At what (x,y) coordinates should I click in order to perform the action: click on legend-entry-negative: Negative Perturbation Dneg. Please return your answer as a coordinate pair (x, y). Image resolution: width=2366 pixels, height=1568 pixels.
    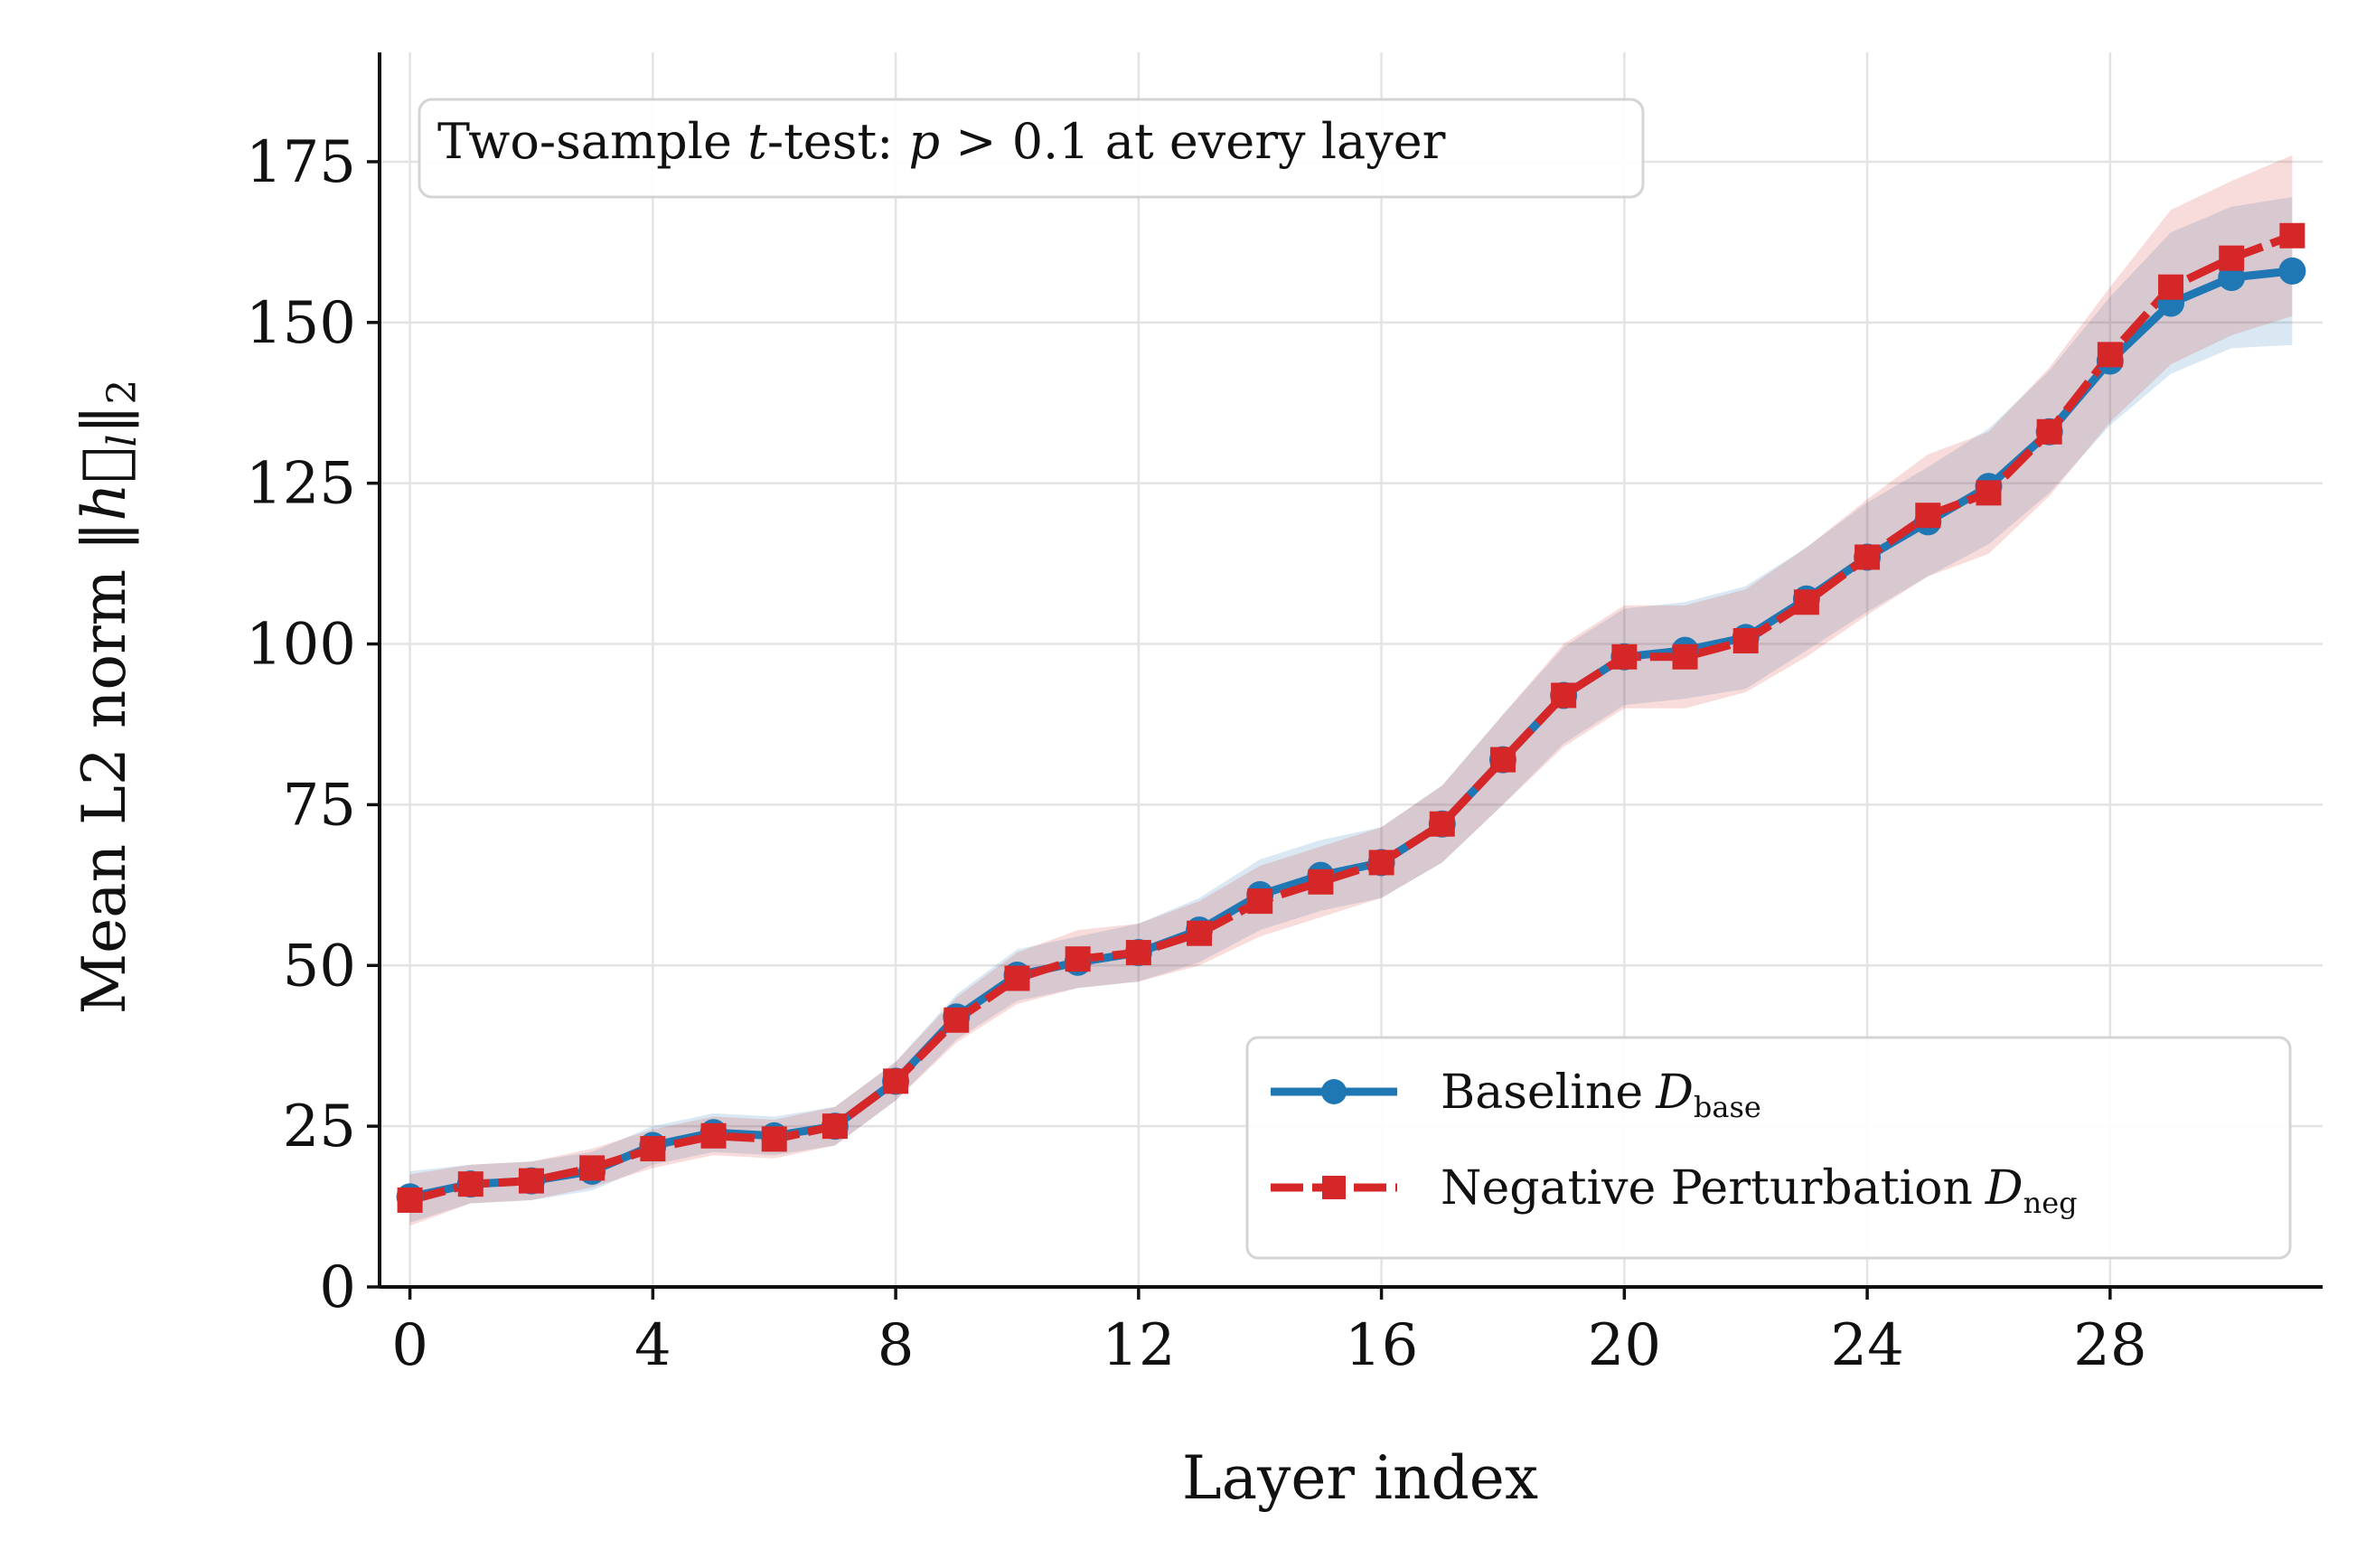
    Looking at the image, I should click on (1674, 1190).